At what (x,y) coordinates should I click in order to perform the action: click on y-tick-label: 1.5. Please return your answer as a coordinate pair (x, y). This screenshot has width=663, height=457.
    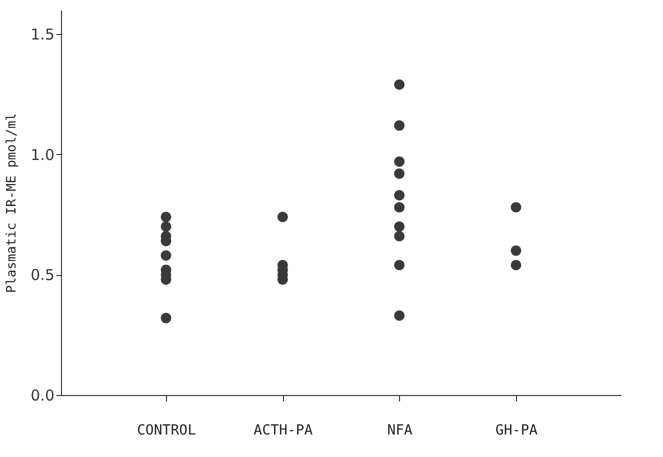
    Looking at the image, I should click on (42, 35).